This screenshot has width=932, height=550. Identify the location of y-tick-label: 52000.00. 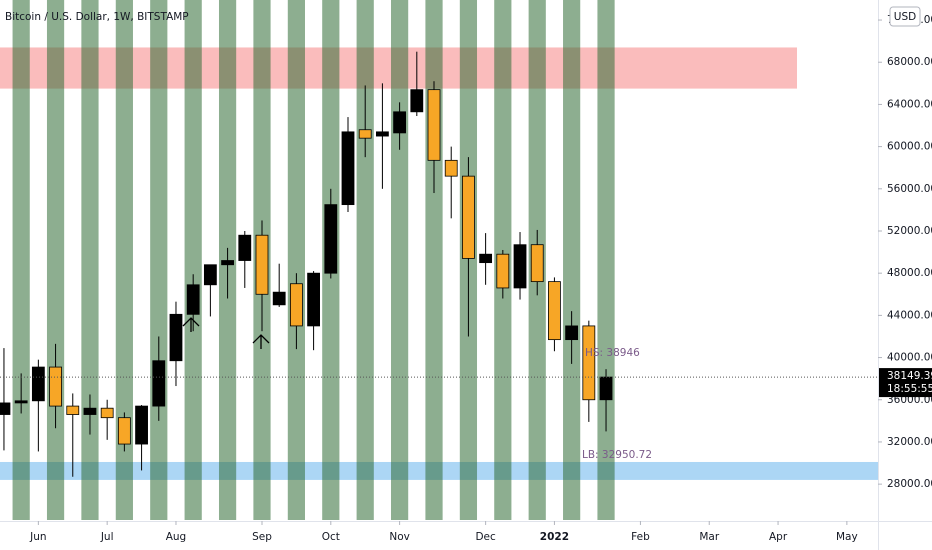
(909, 231).